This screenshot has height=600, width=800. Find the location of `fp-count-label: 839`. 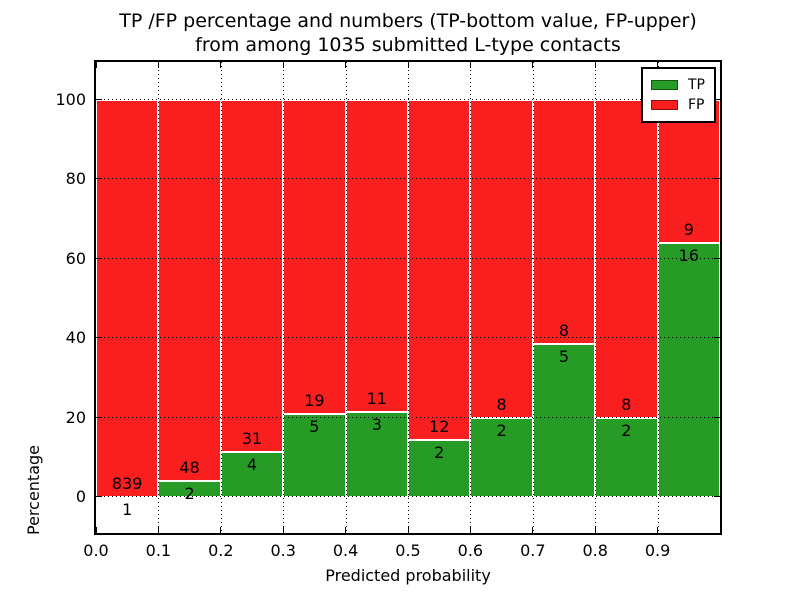

fp-count-label: 839 is located at coordinates (127, 483).